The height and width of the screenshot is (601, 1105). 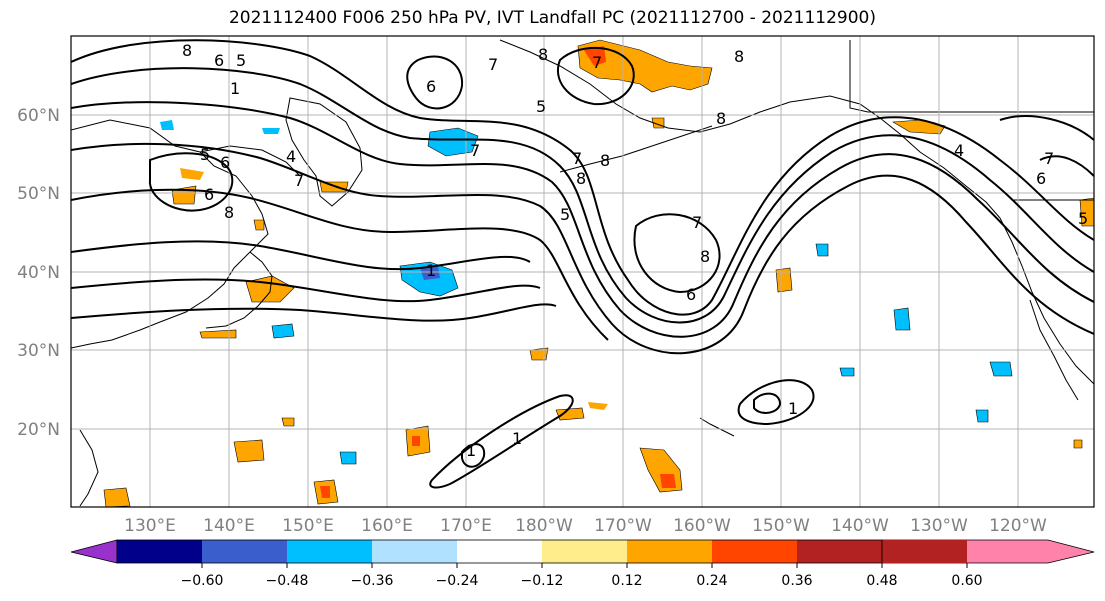 What do you see at coordinates (38, 194) in the screenshot?
I see `lat-label-50n: 50°N` at bounding box center [38, 194].